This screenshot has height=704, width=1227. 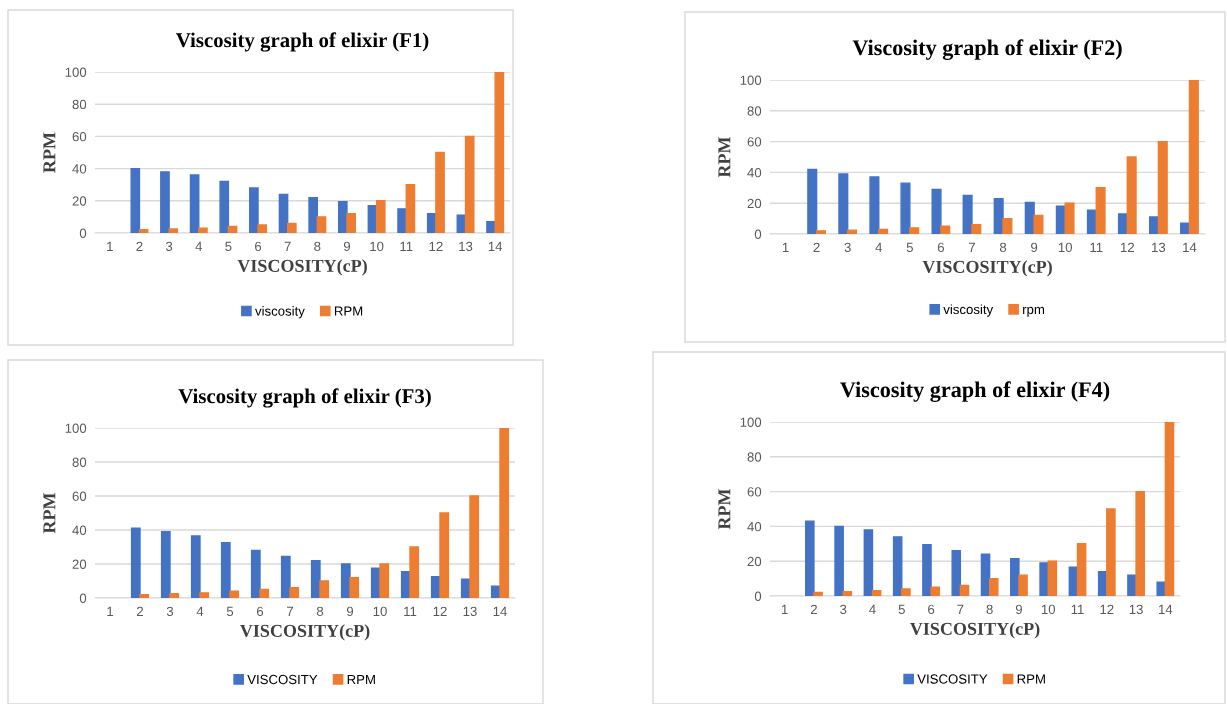 What do you see at coordinates (975, 391) in the screenshot?
I see `chart-title: Viscosity graph of elixir (F4)` at bounding box center [975, 391].